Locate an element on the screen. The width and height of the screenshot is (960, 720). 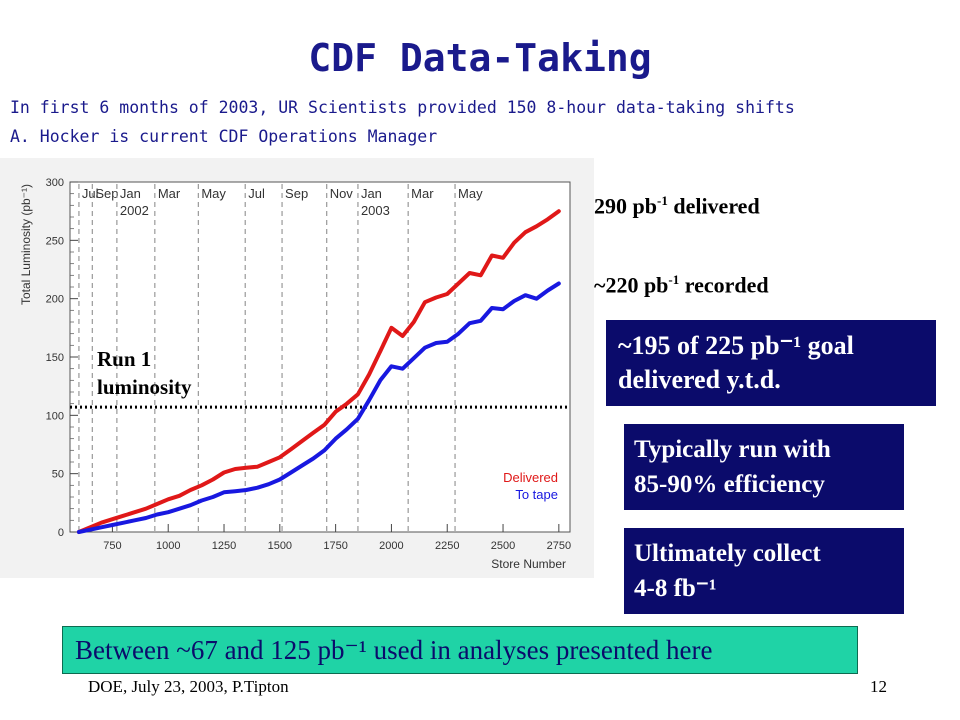
efficiency-box-line-1: Typically run with is located at coordinates (732, 449).